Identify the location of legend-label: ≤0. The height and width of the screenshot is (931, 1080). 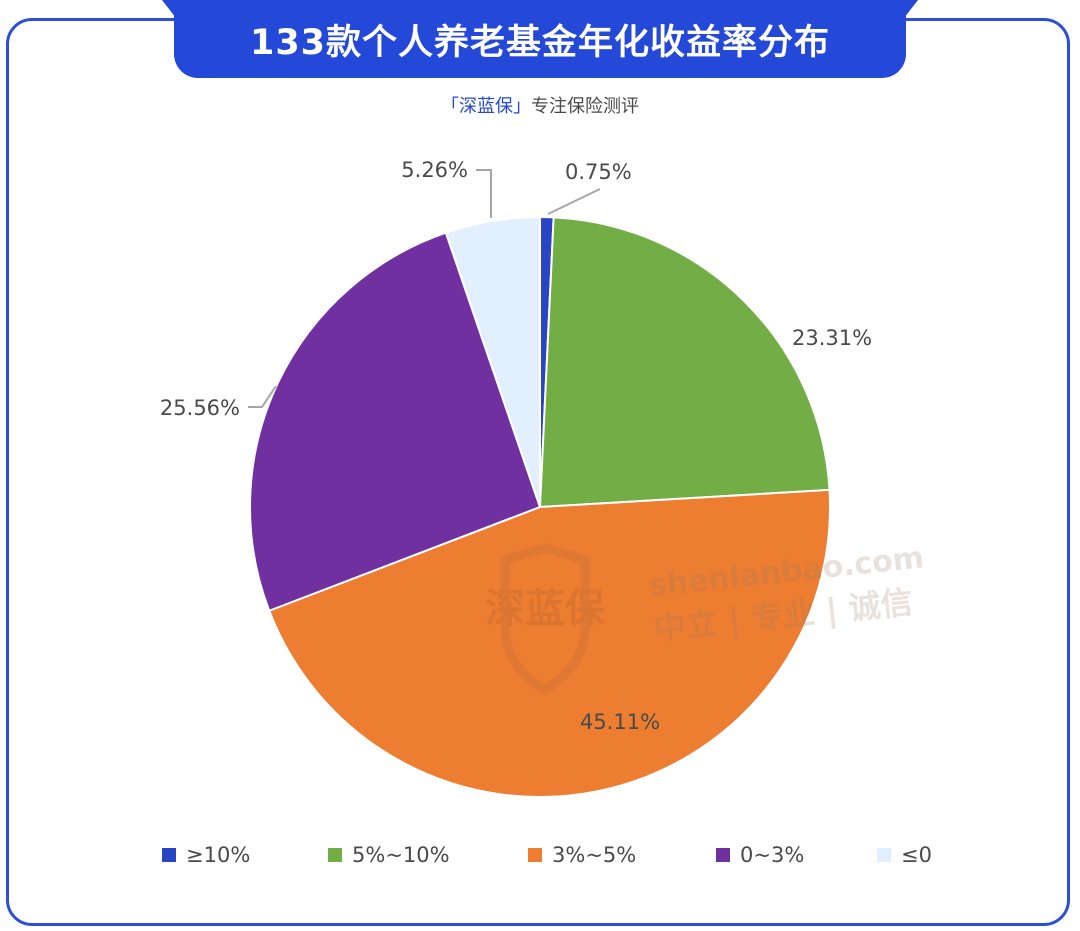
(916, 855).